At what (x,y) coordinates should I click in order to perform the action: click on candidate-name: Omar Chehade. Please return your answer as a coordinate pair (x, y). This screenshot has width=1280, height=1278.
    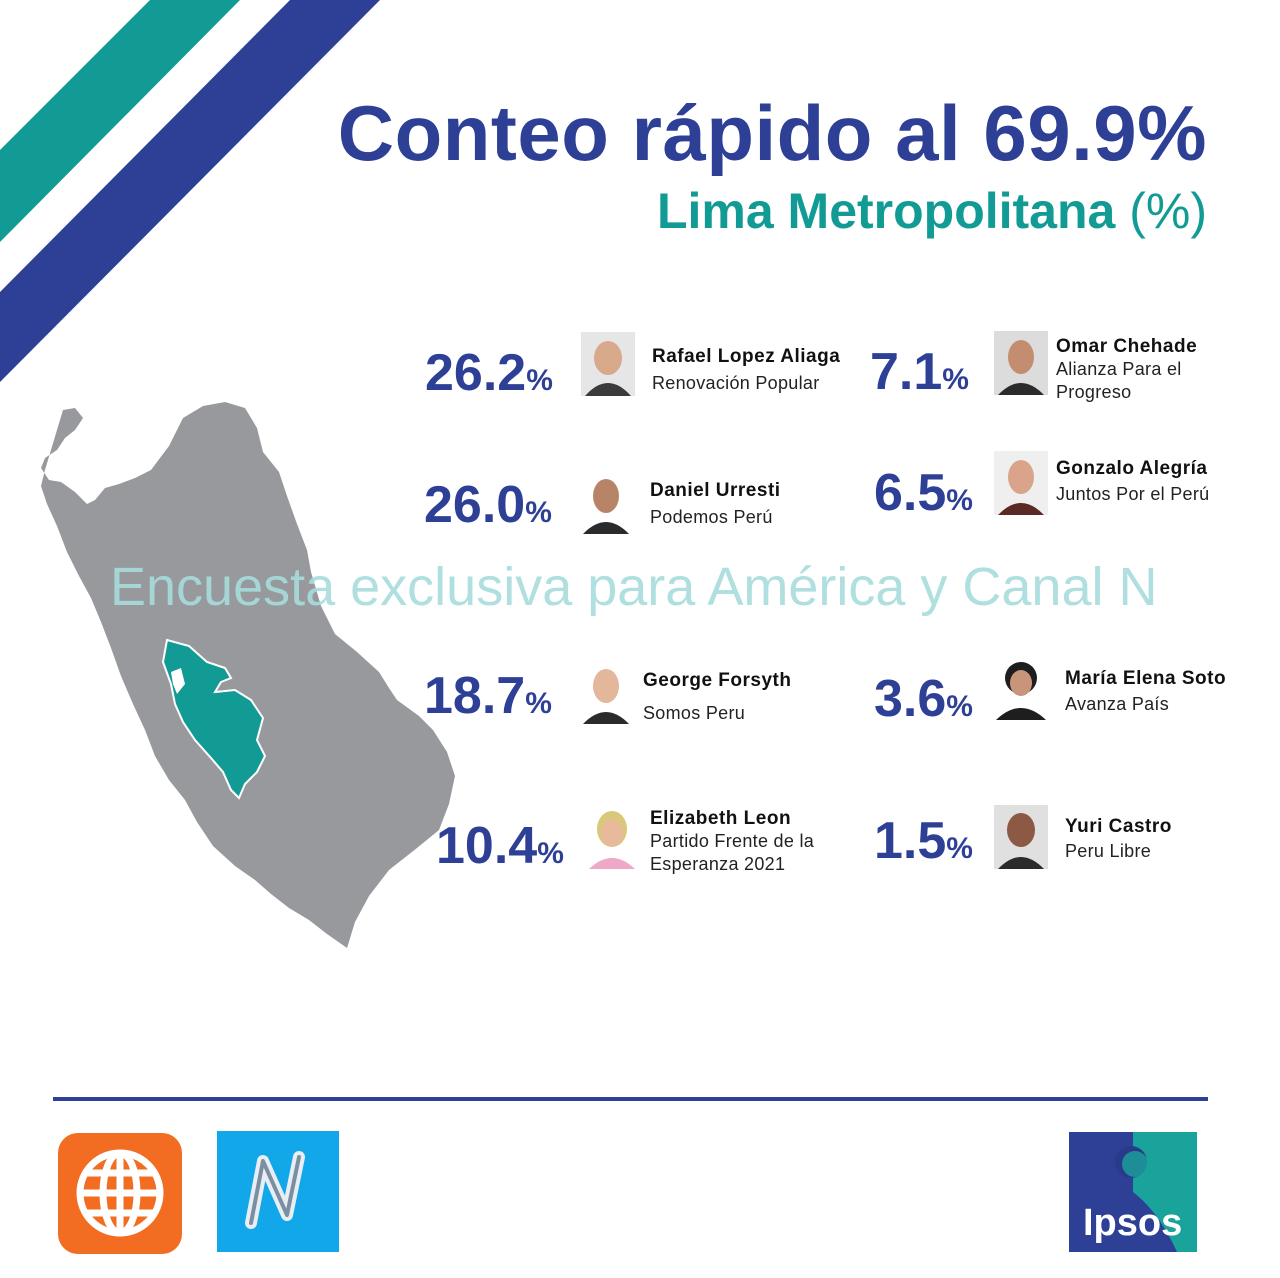
    Looking at the image, I should click on (1127, 346).